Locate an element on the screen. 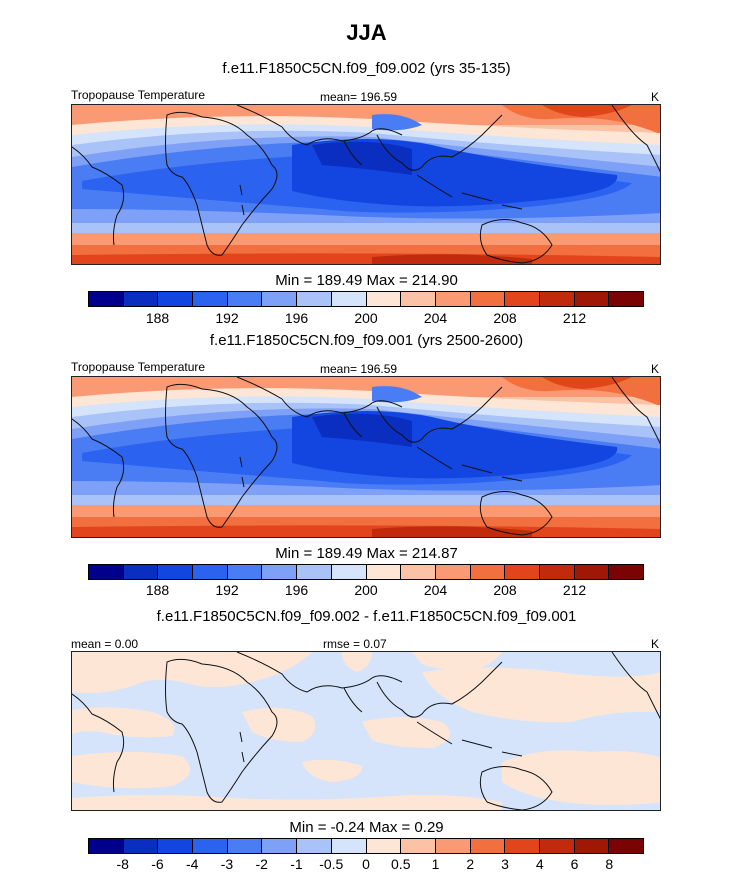 This screenshot has height=877, width=733. panel-3-units-label: K is located at coordinates (655, 644).